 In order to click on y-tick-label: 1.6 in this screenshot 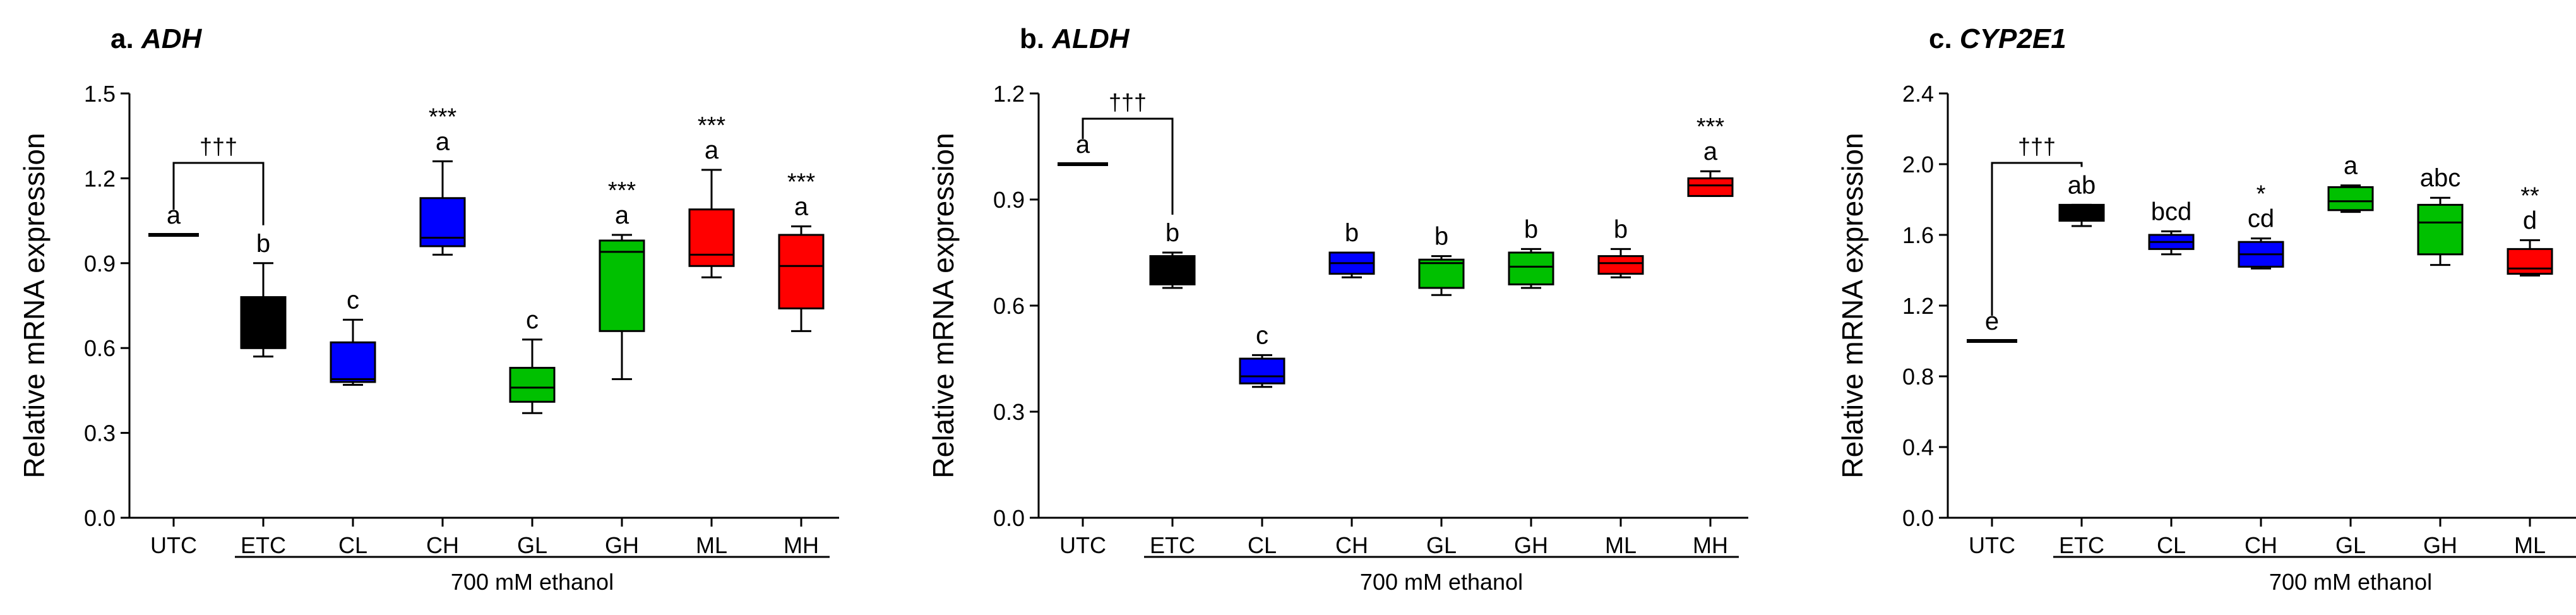, I will do `click(1918, 235)`.